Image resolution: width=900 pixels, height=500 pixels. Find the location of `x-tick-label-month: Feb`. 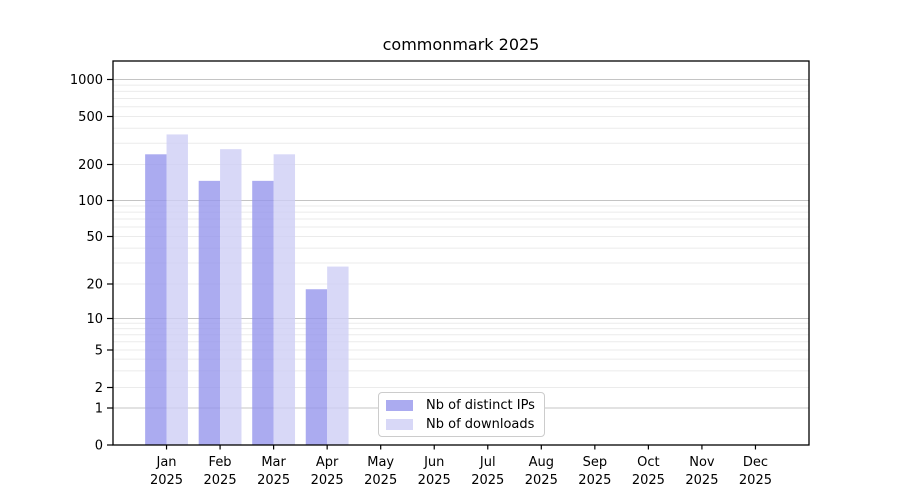

x-tick-label-month: Feb is located at coordinates (220, 462).